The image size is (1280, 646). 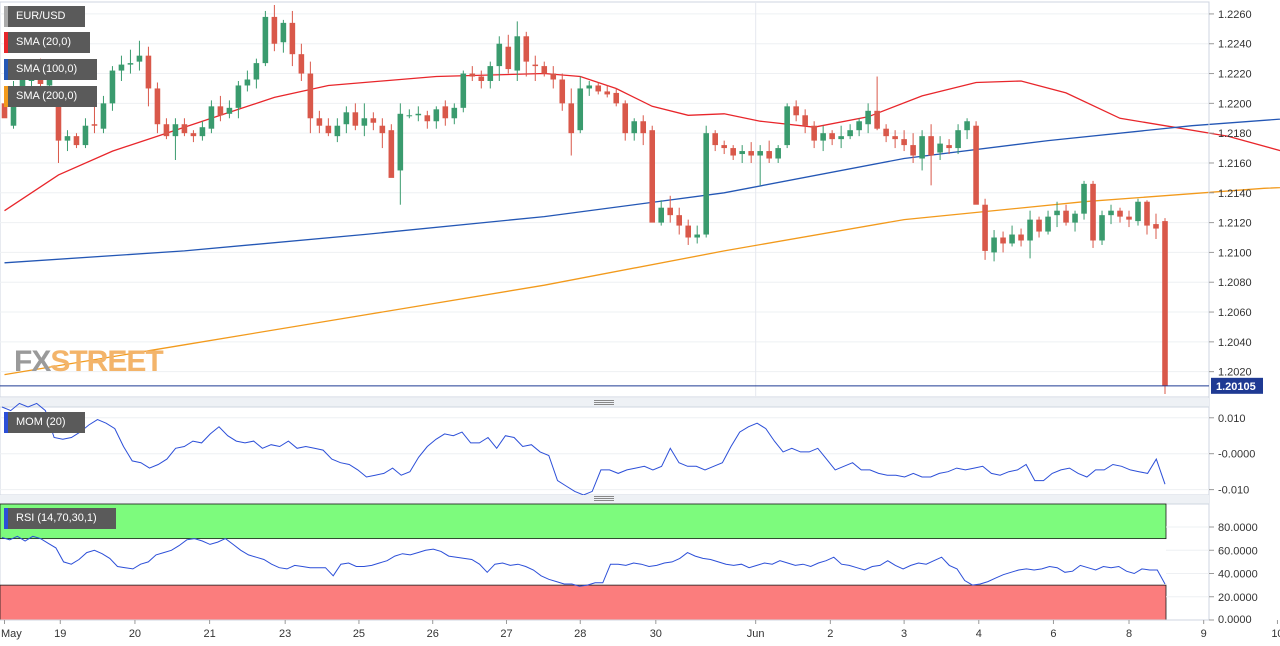 I want to click on legend-symbol: EUR/USD, so click(x=44, y=16).